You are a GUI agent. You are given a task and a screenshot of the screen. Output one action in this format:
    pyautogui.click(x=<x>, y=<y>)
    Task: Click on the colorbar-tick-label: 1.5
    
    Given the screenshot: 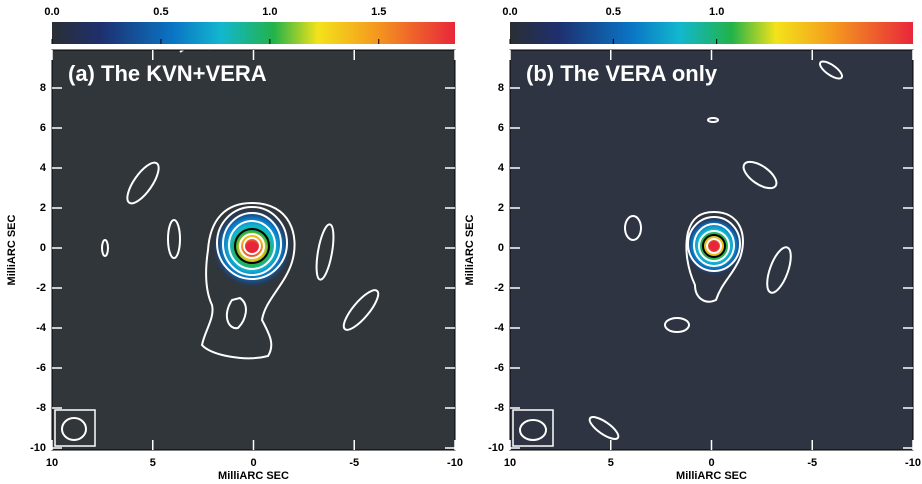 What is the action you would take?
    pyautogui.click(x=378, y=12)
    